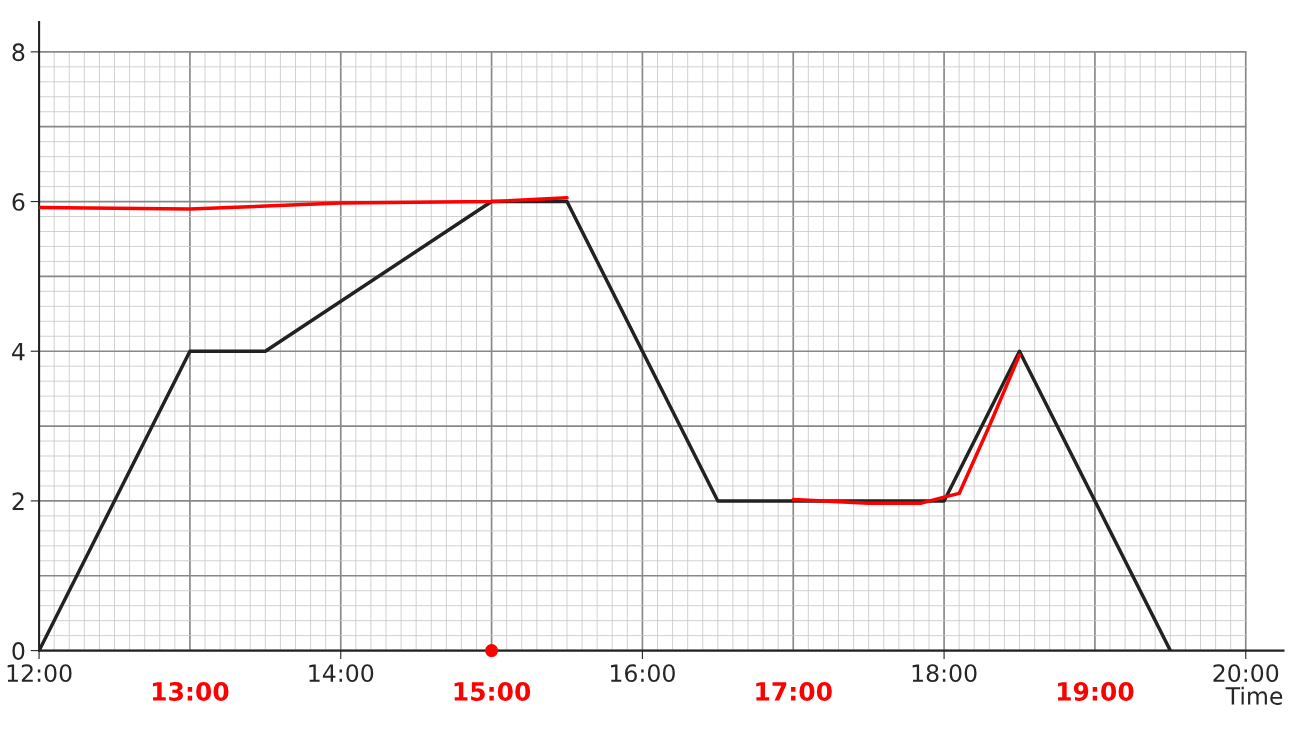 The width and height of the screenshot is (1303, 731). Describe the element at coordinates (190, 691) in the screenshot. I see `text: 13:00` at that location.